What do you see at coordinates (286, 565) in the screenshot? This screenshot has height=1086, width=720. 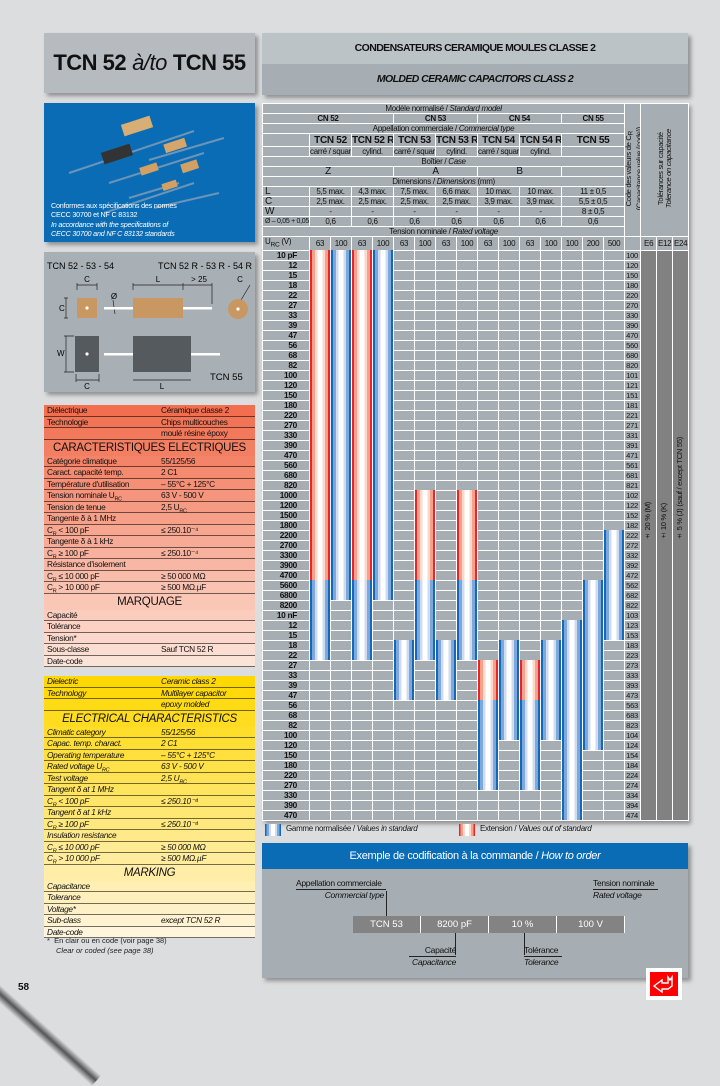 I see `capacitance-label: 3900` at bounding box center [286, 565].